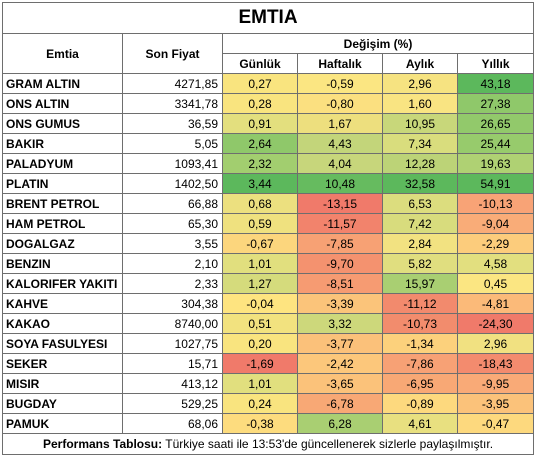  Describe the element at coordinates (62, 203) in the screenshot. I see `commodity-name: BRENT PETROL` at that location.